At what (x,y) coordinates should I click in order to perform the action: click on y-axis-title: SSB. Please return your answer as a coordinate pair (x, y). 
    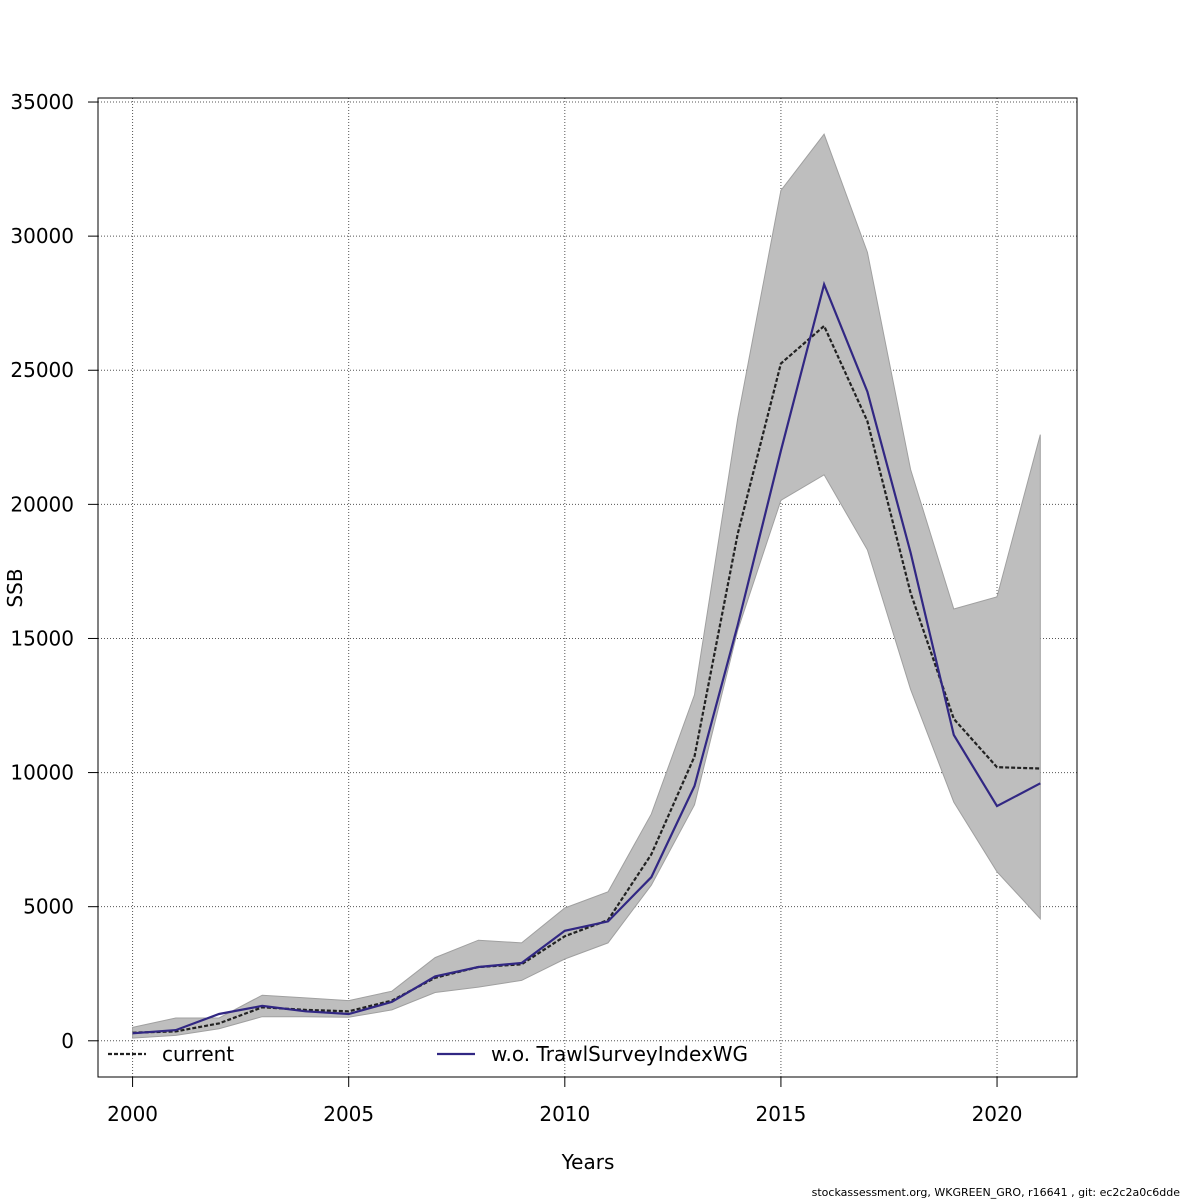
    Looking at the image, I should click on (15, 587).